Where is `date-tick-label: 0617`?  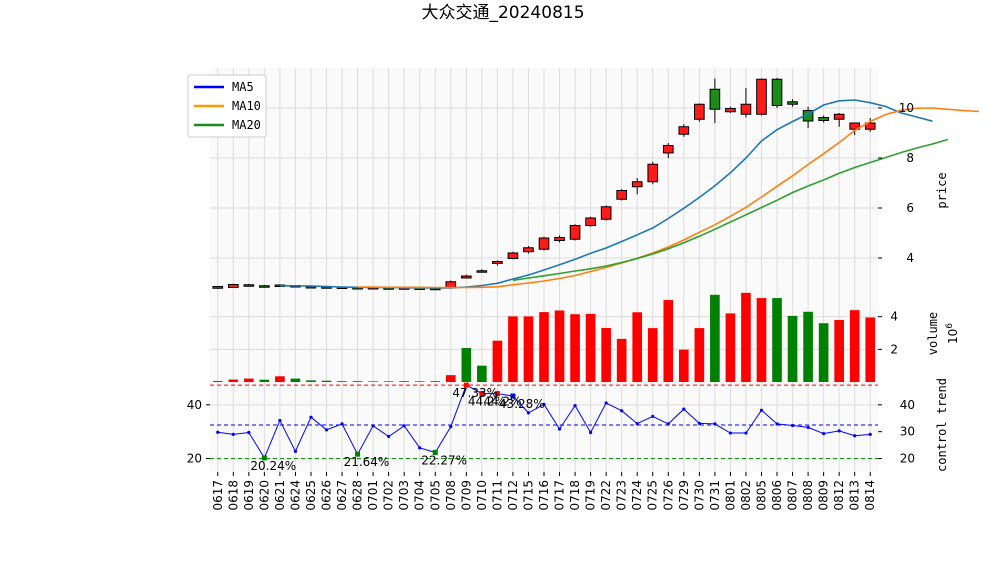
date-tick-label: 0617 is located at coordinates (218, 495).